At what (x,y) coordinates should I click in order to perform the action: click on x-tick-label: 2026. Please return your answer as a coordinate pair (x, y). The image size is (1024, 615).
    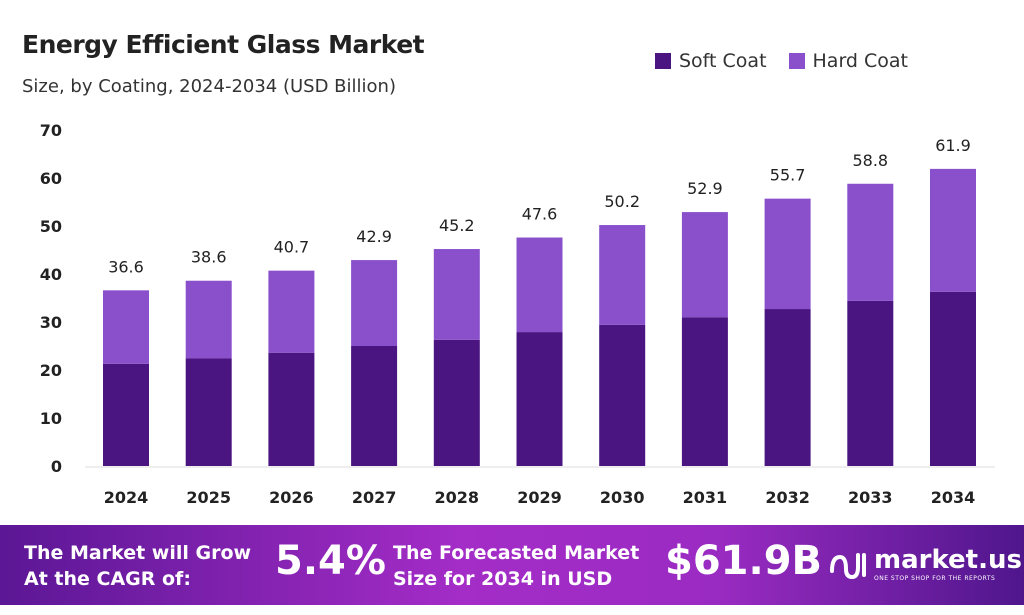
    Looking at the image, I should click on (291, 497).